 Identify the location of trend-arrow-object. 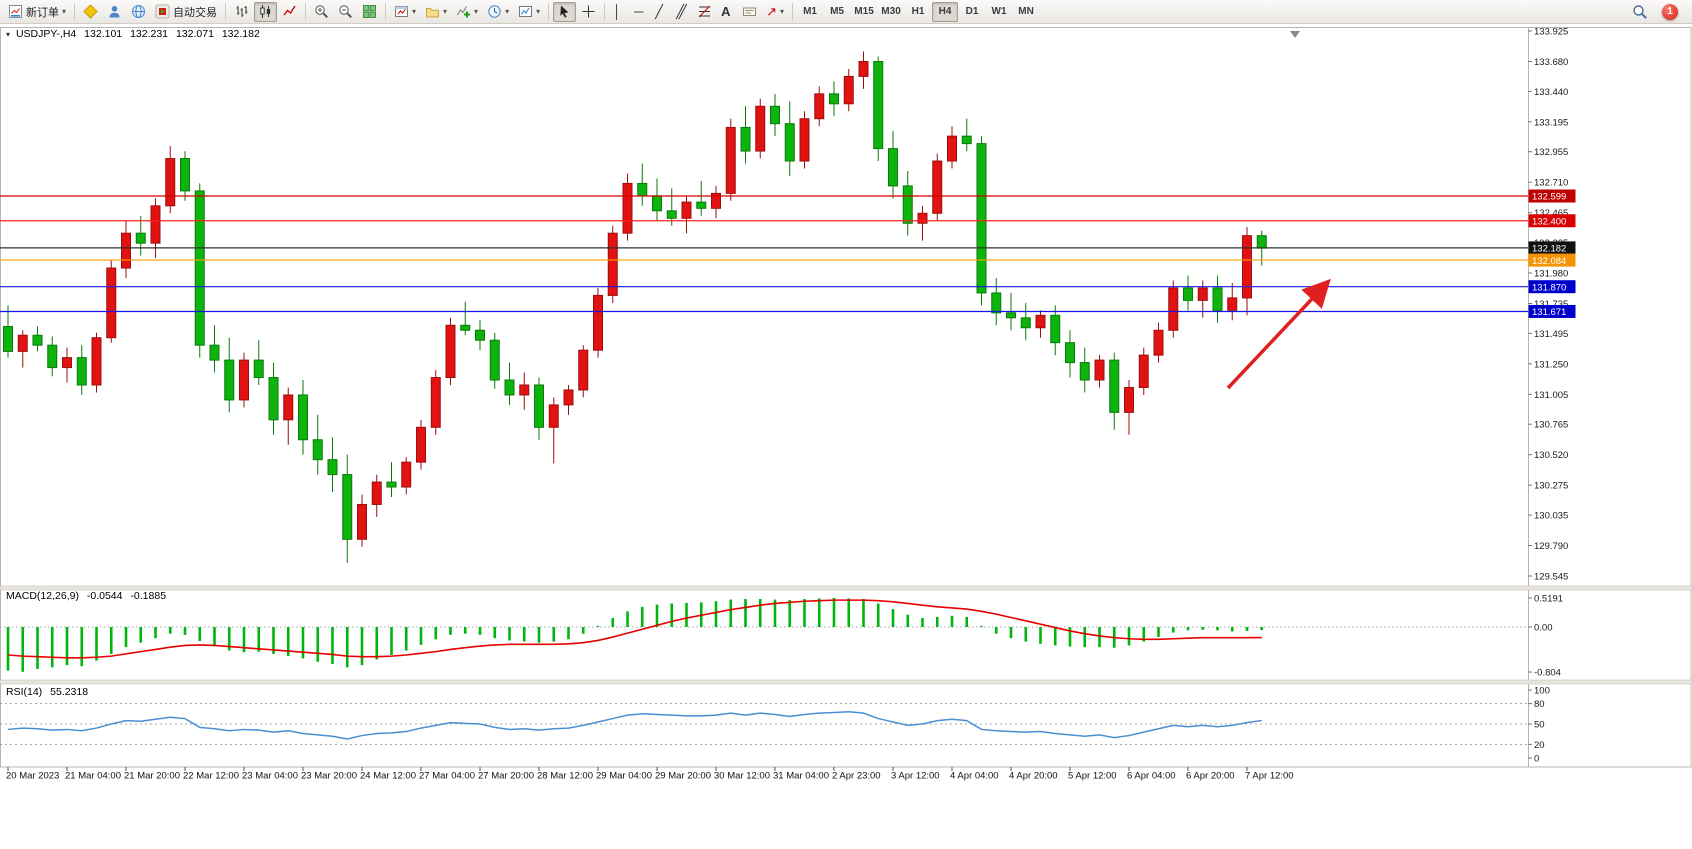
(1278, 334).